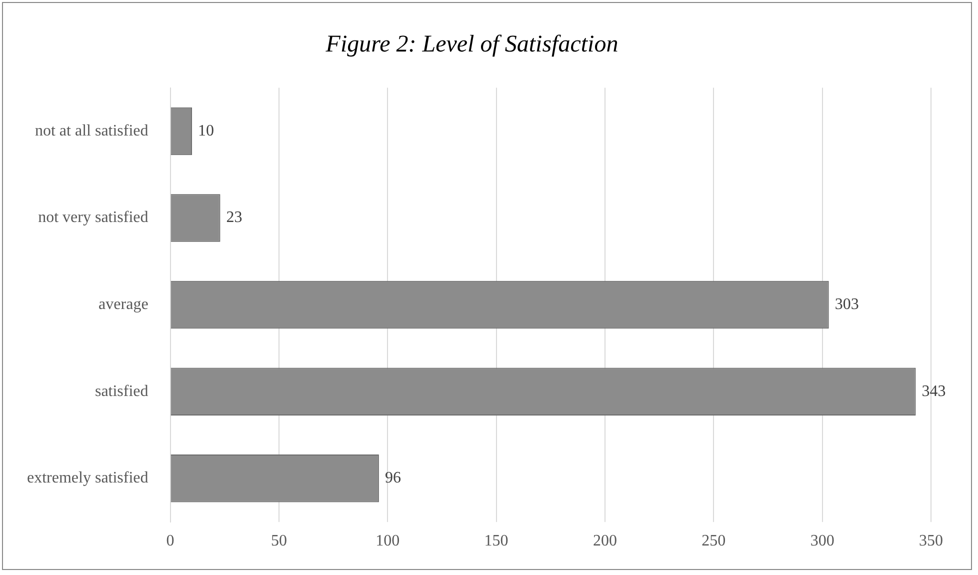 Image resolution: width=978 pixels, height=575 pixels. What do you see at coordinates (93, 217) in the screenshot?
I see `y-tick-label: not very satisfied` at bounding box center [93, 217].